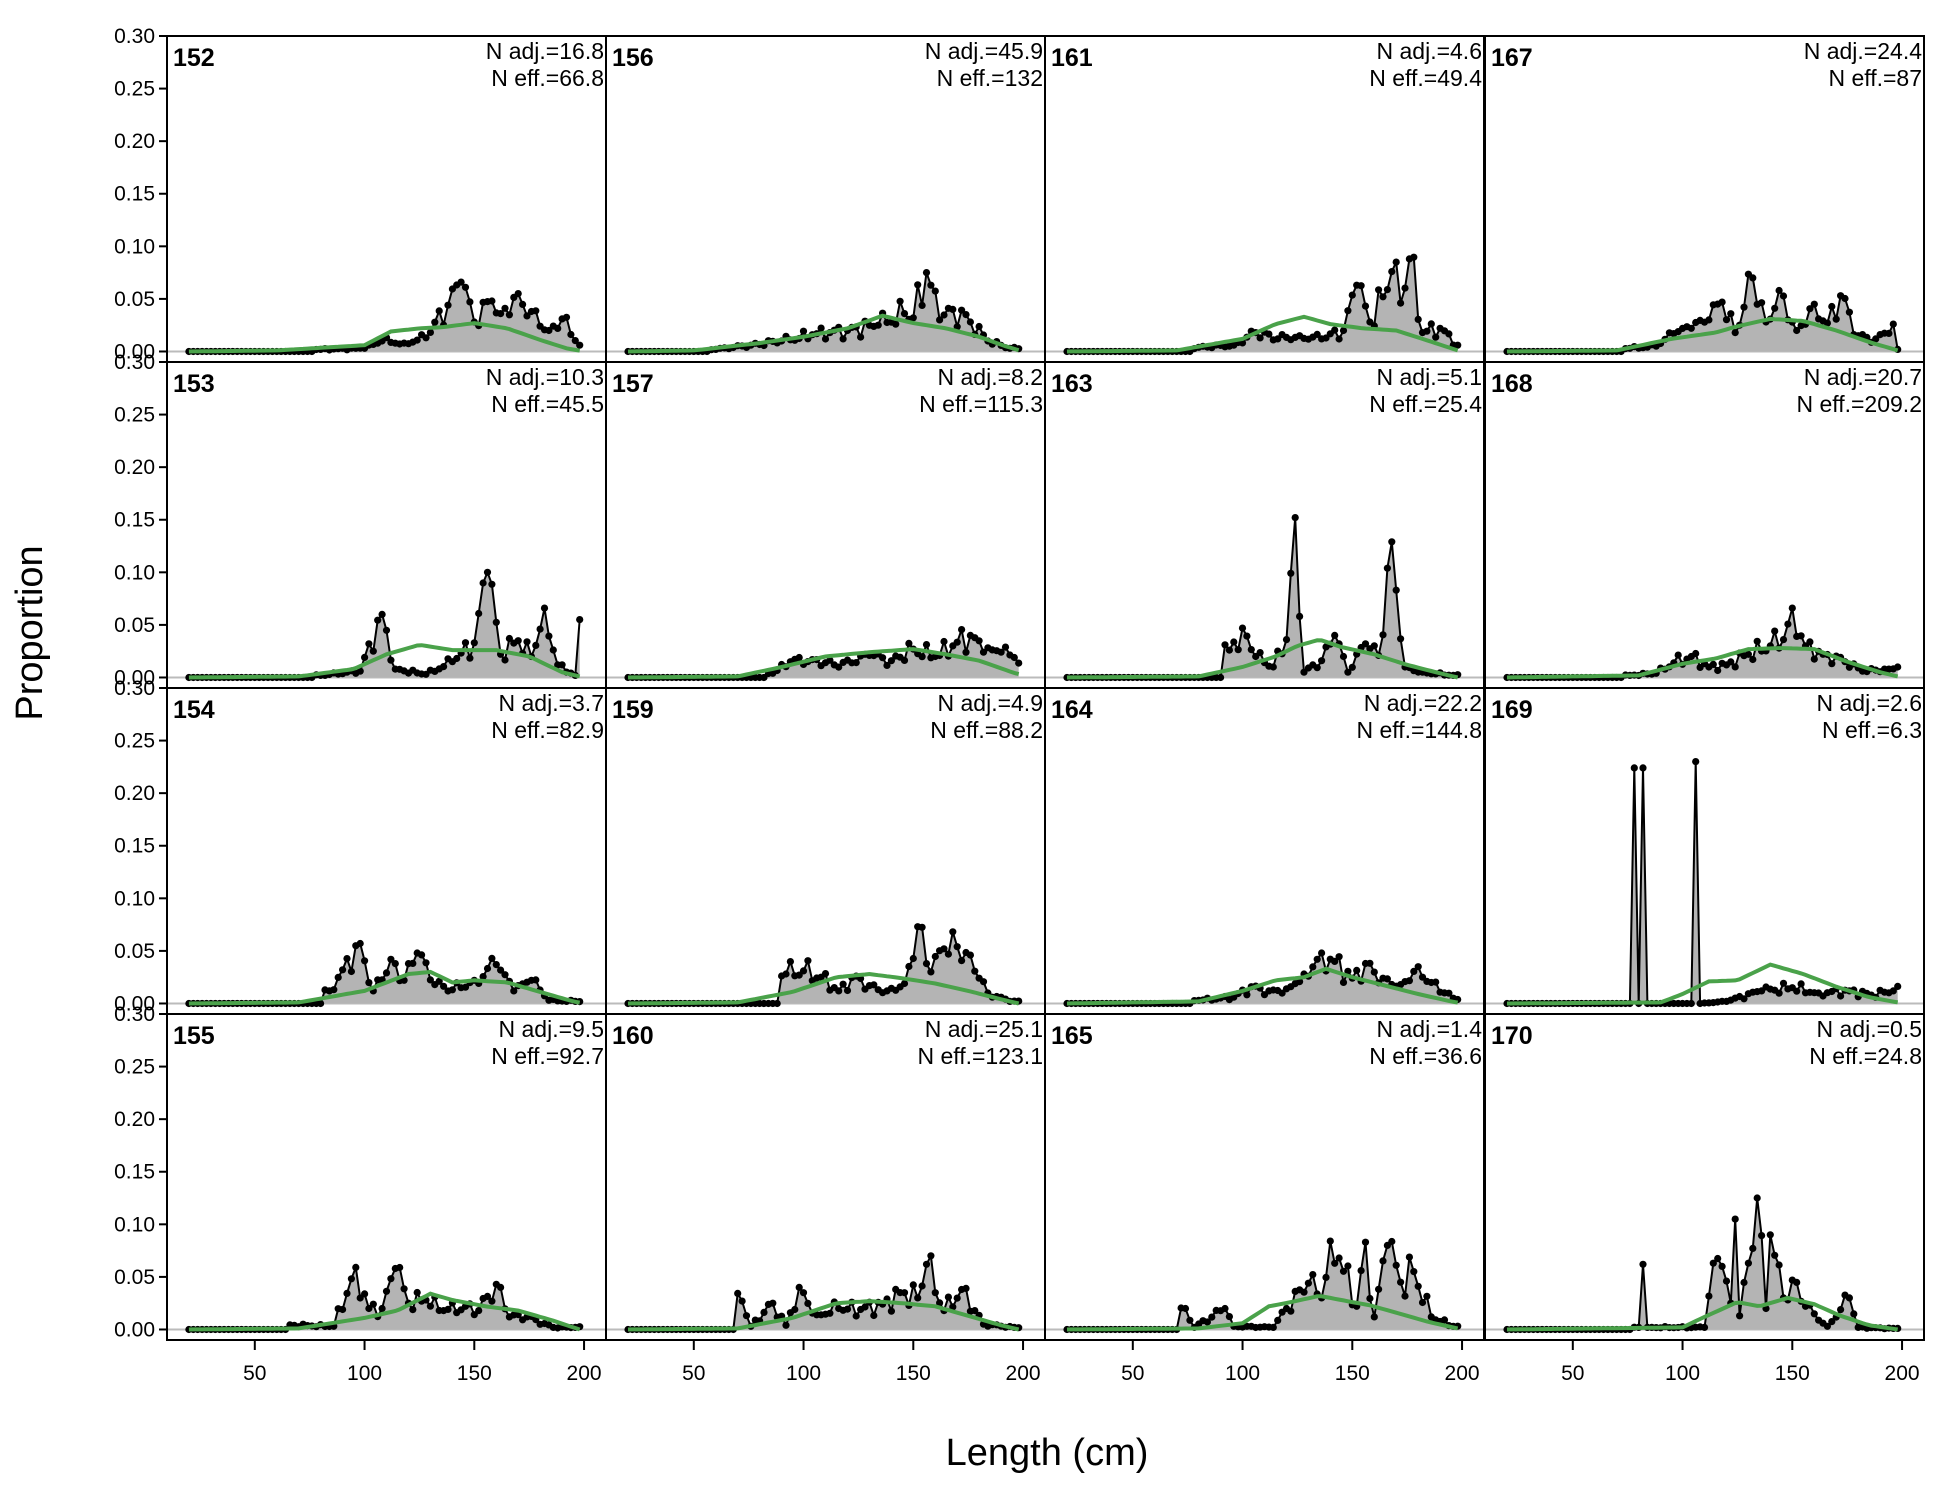 The height and width of the screenshot is (1500, 1950). Describe the element at coordinates (1512, 58) in the screenshot. I see `panel-year-label: 167` at that location.